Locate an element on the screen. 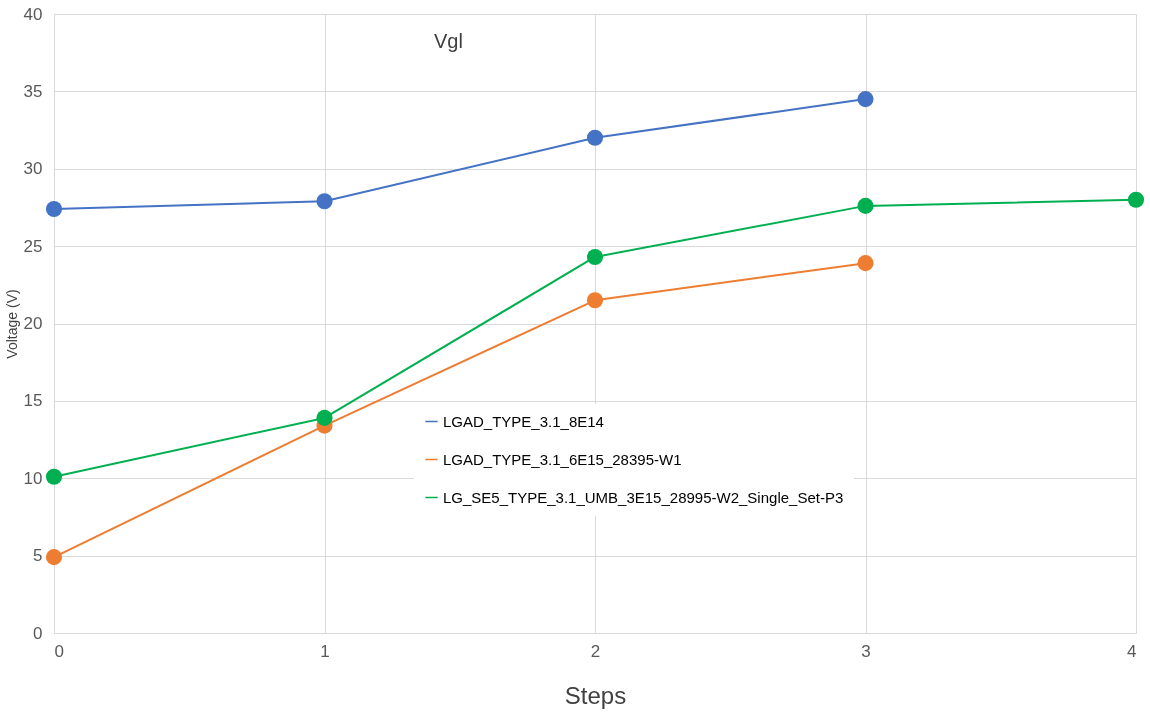 Image resolution: width=1150 pixels, height=713 pixels. text: Vgl is located at coordinates (448, 41).